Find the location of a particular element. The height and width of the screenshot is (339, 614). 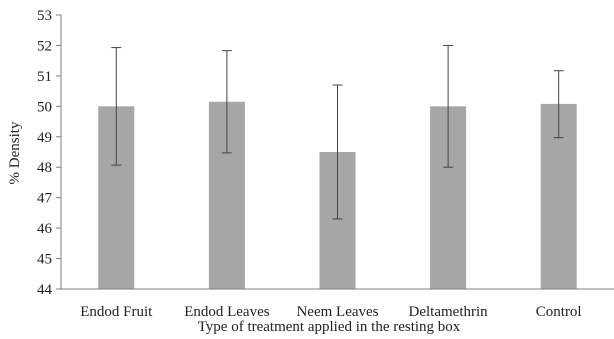

y-tick-label: 50 is located at coordinates (44, 107).